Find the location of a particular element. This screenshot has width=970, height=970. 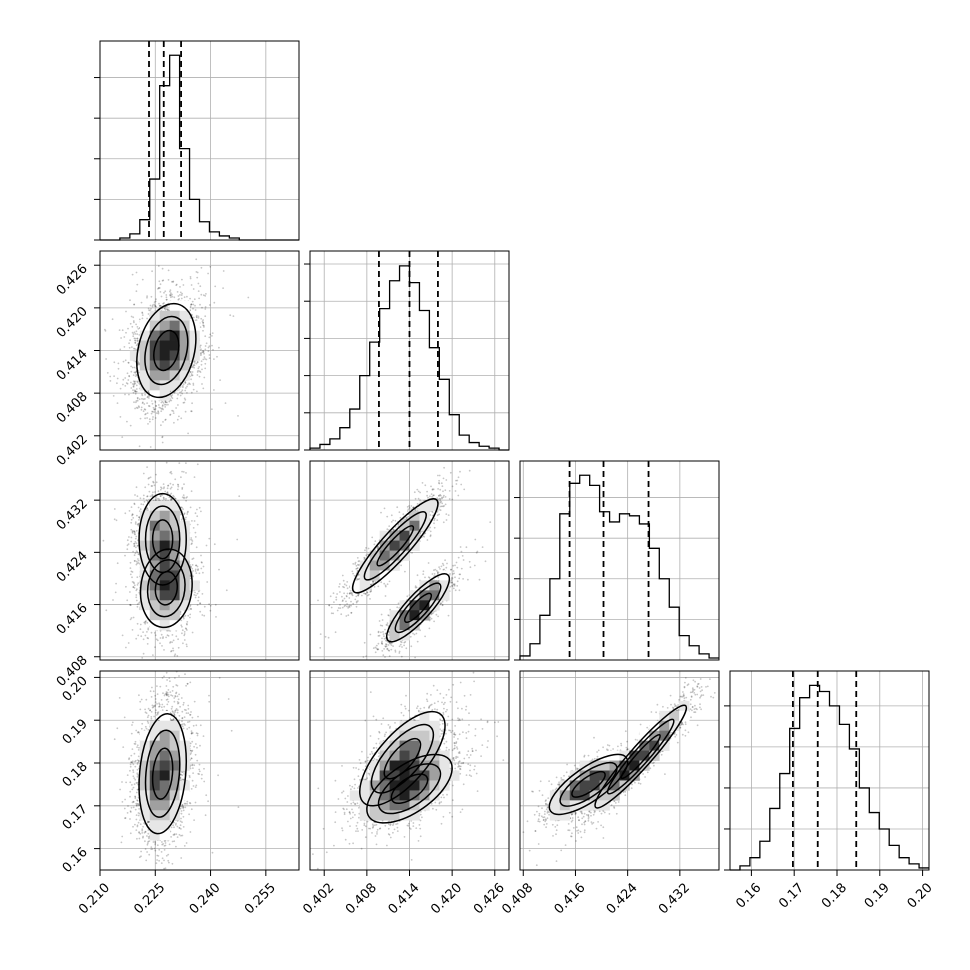

grid-lines is located at coordinates (199, 560).